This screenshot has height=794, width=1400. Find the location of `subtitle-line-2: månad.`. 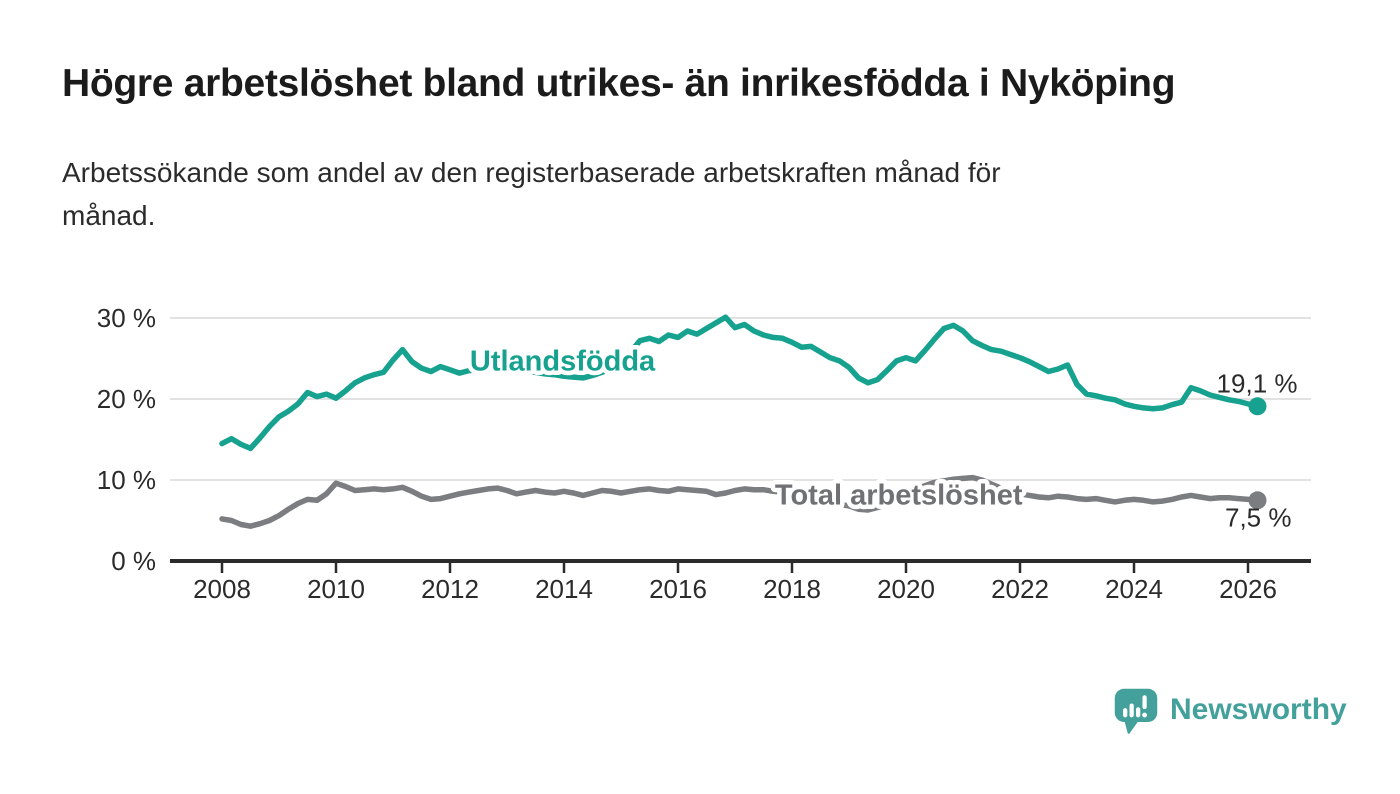

subtitle-line-2: månad. is located at coordinates (109, 215).